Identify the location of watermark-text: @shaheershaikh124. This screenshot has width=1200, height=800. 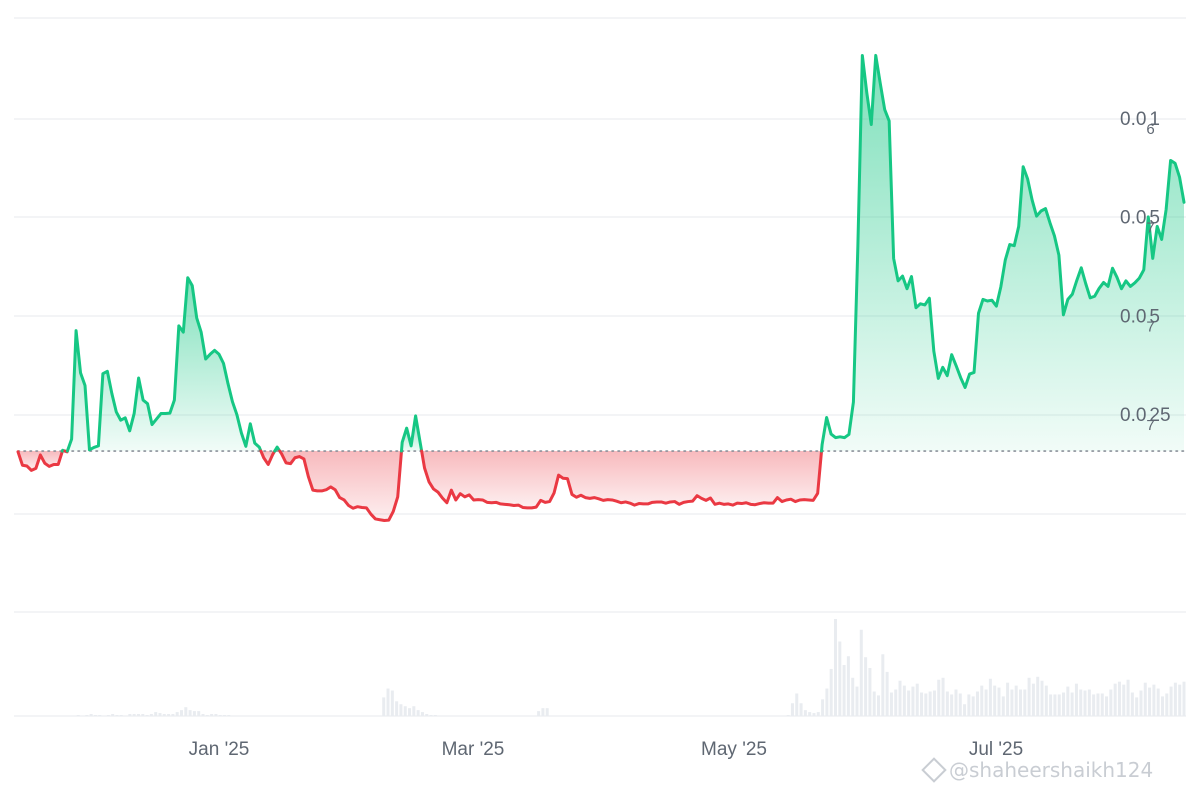
(1051, 770).